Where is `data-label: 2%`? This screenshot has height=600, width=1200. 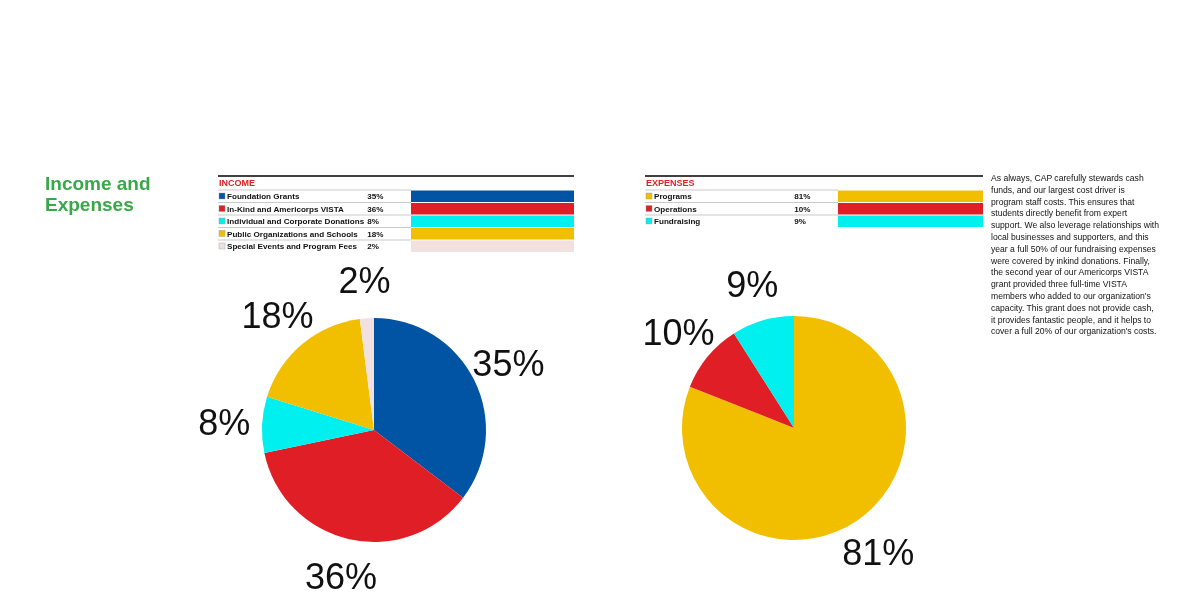 data-label: 2% is located at coordinates (364, 280).